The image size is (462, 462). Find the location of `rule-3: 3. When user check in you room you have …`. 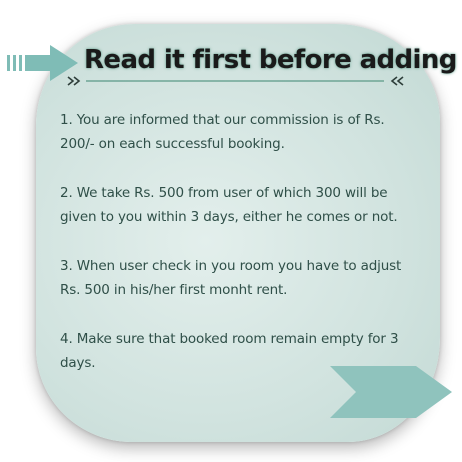

rule-3: 3. When user check in you room you have … is located at coordinates (231, 278).